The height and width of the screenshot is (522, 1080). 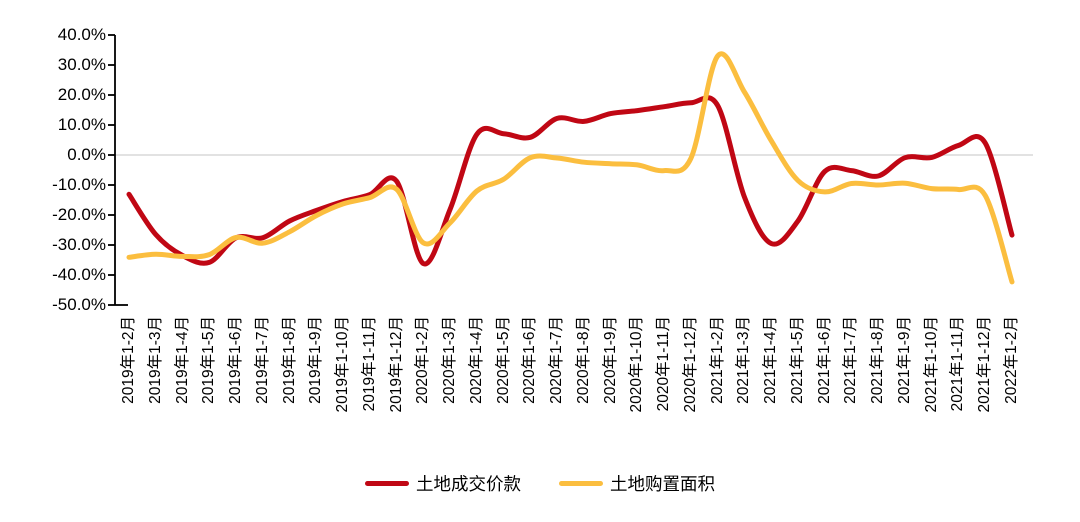 I want to click on legend-item-land-purchase-area: 土地购置面积, so click(x=637, y=483).